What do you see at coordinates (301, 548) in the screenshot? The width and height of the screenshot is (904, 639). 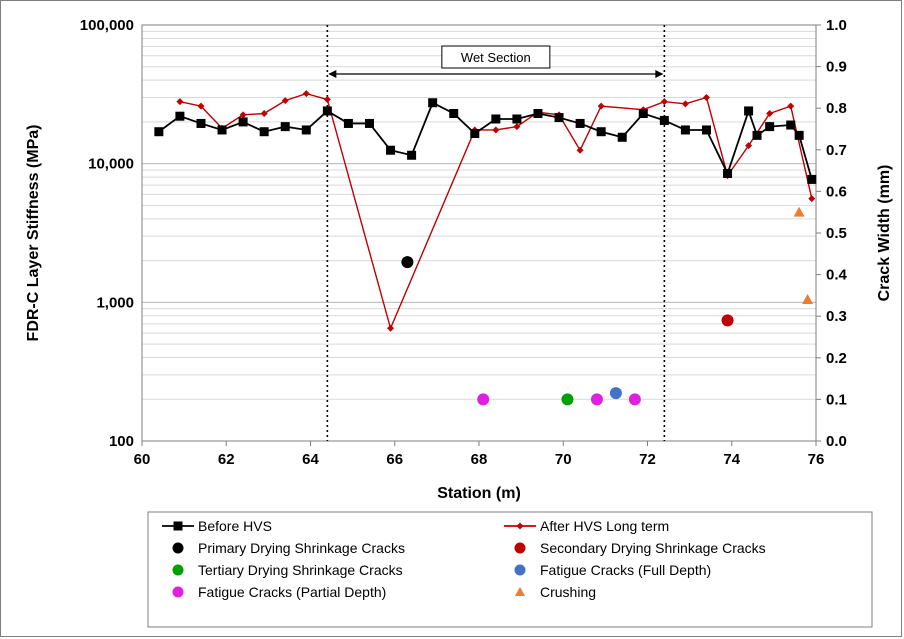 I see `legend-label: Primary Drying Shrinkage Cracks` at bounding box center [301, 548].